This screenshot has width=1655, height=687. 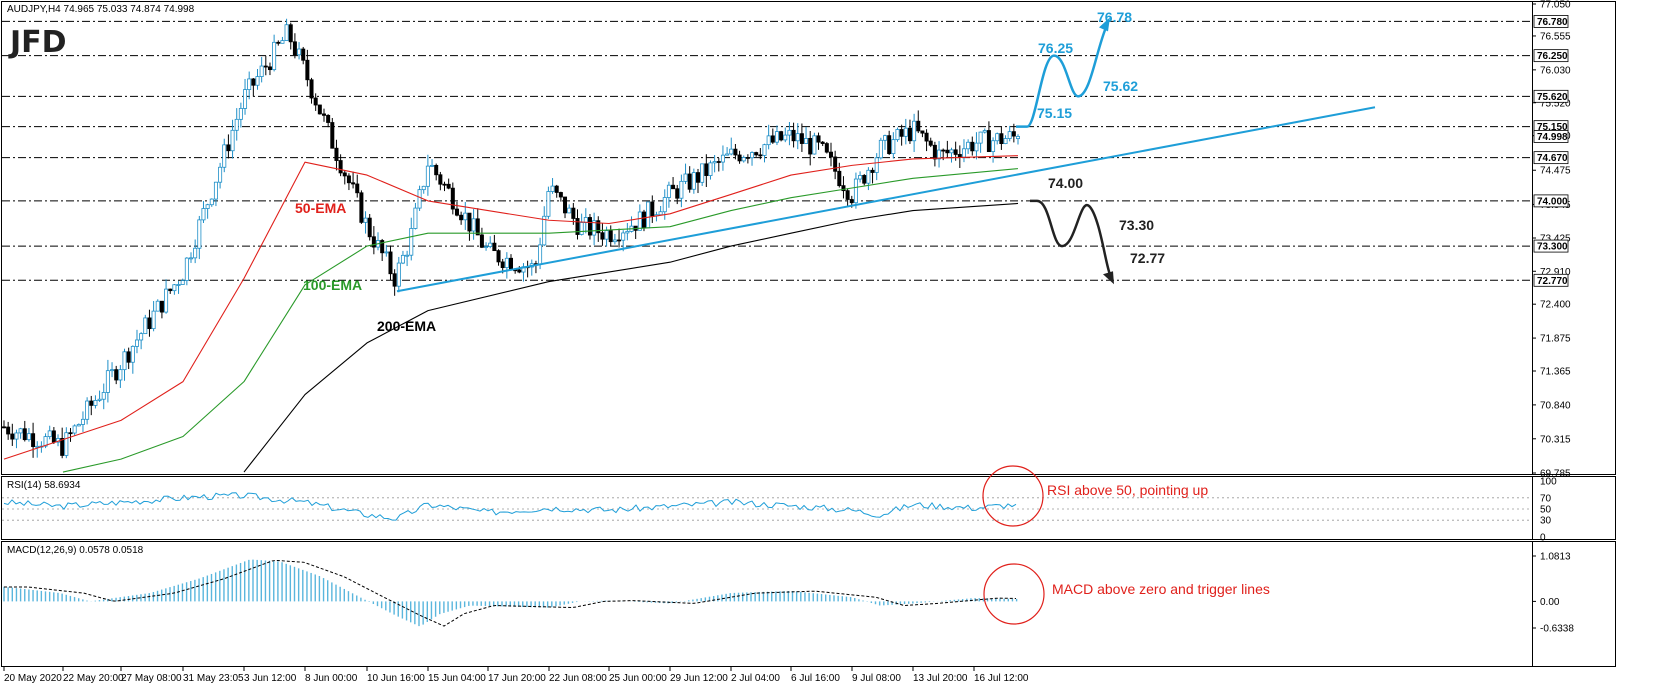 I want to click on price-tick-label: 69.785, so click(x=1555, y=474).